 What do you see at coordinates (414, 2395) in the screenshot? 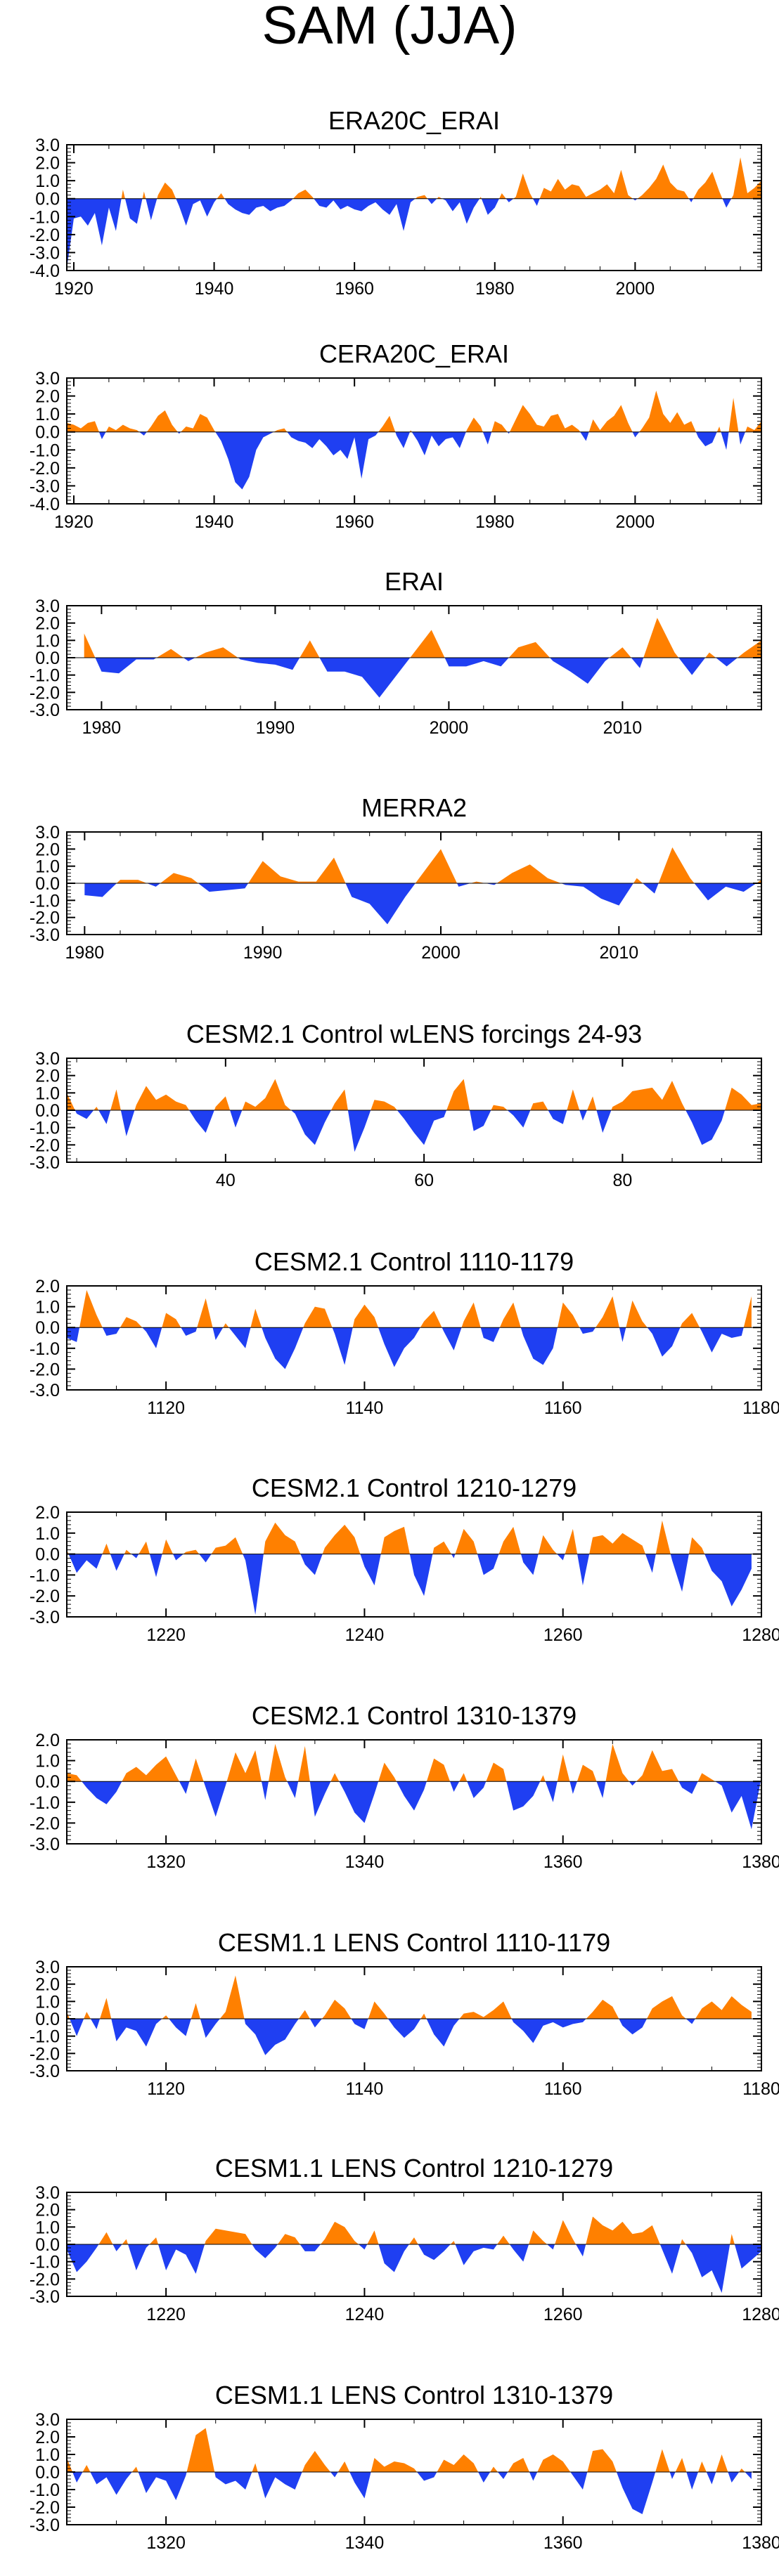
I see `panel-title: CESM1.1 LENS Control 1310-1379` at bounding box center [414, 2395].